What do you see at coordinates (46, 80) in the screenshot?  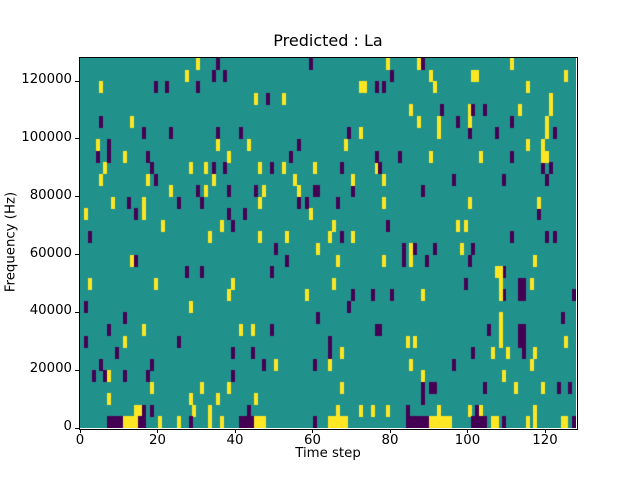 I see `y-tick-label: 120000` at bounding box center [46, 80].